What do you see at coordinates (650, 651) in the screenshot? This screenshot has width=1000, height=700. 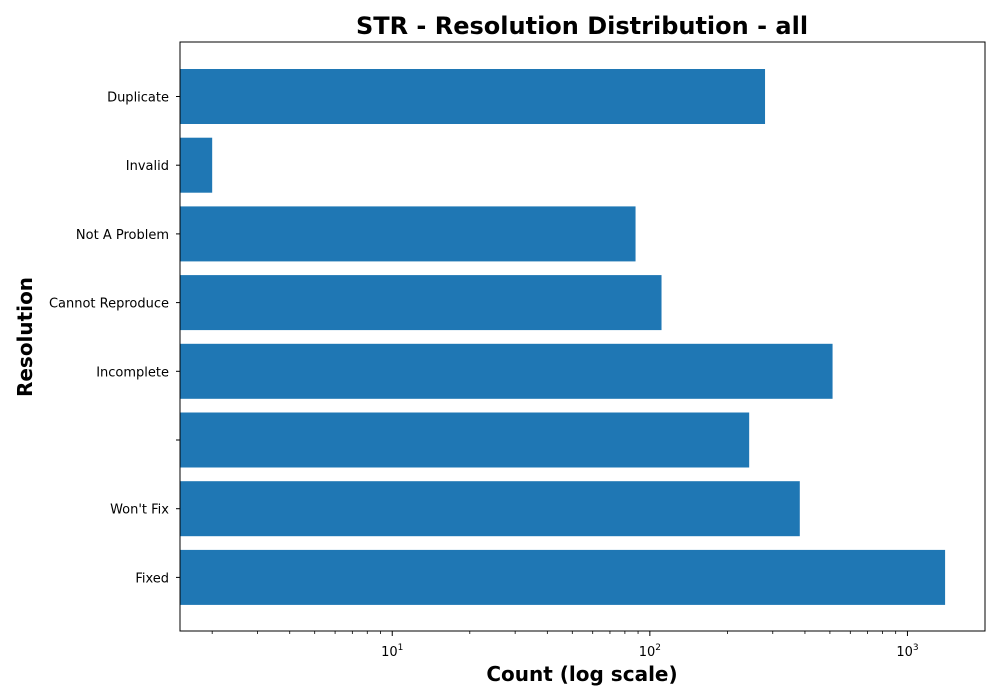 I see `x-tick-label: 10²` at bounding box center [650, 651].